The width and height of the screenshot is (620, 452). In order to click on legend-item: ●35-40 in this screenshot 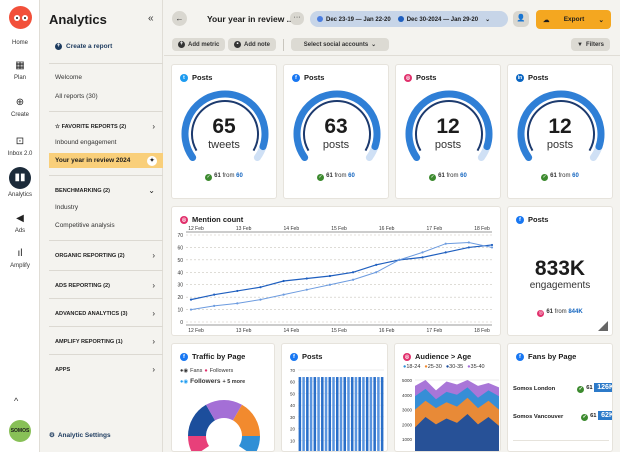, I will do `click(476, 367)`.